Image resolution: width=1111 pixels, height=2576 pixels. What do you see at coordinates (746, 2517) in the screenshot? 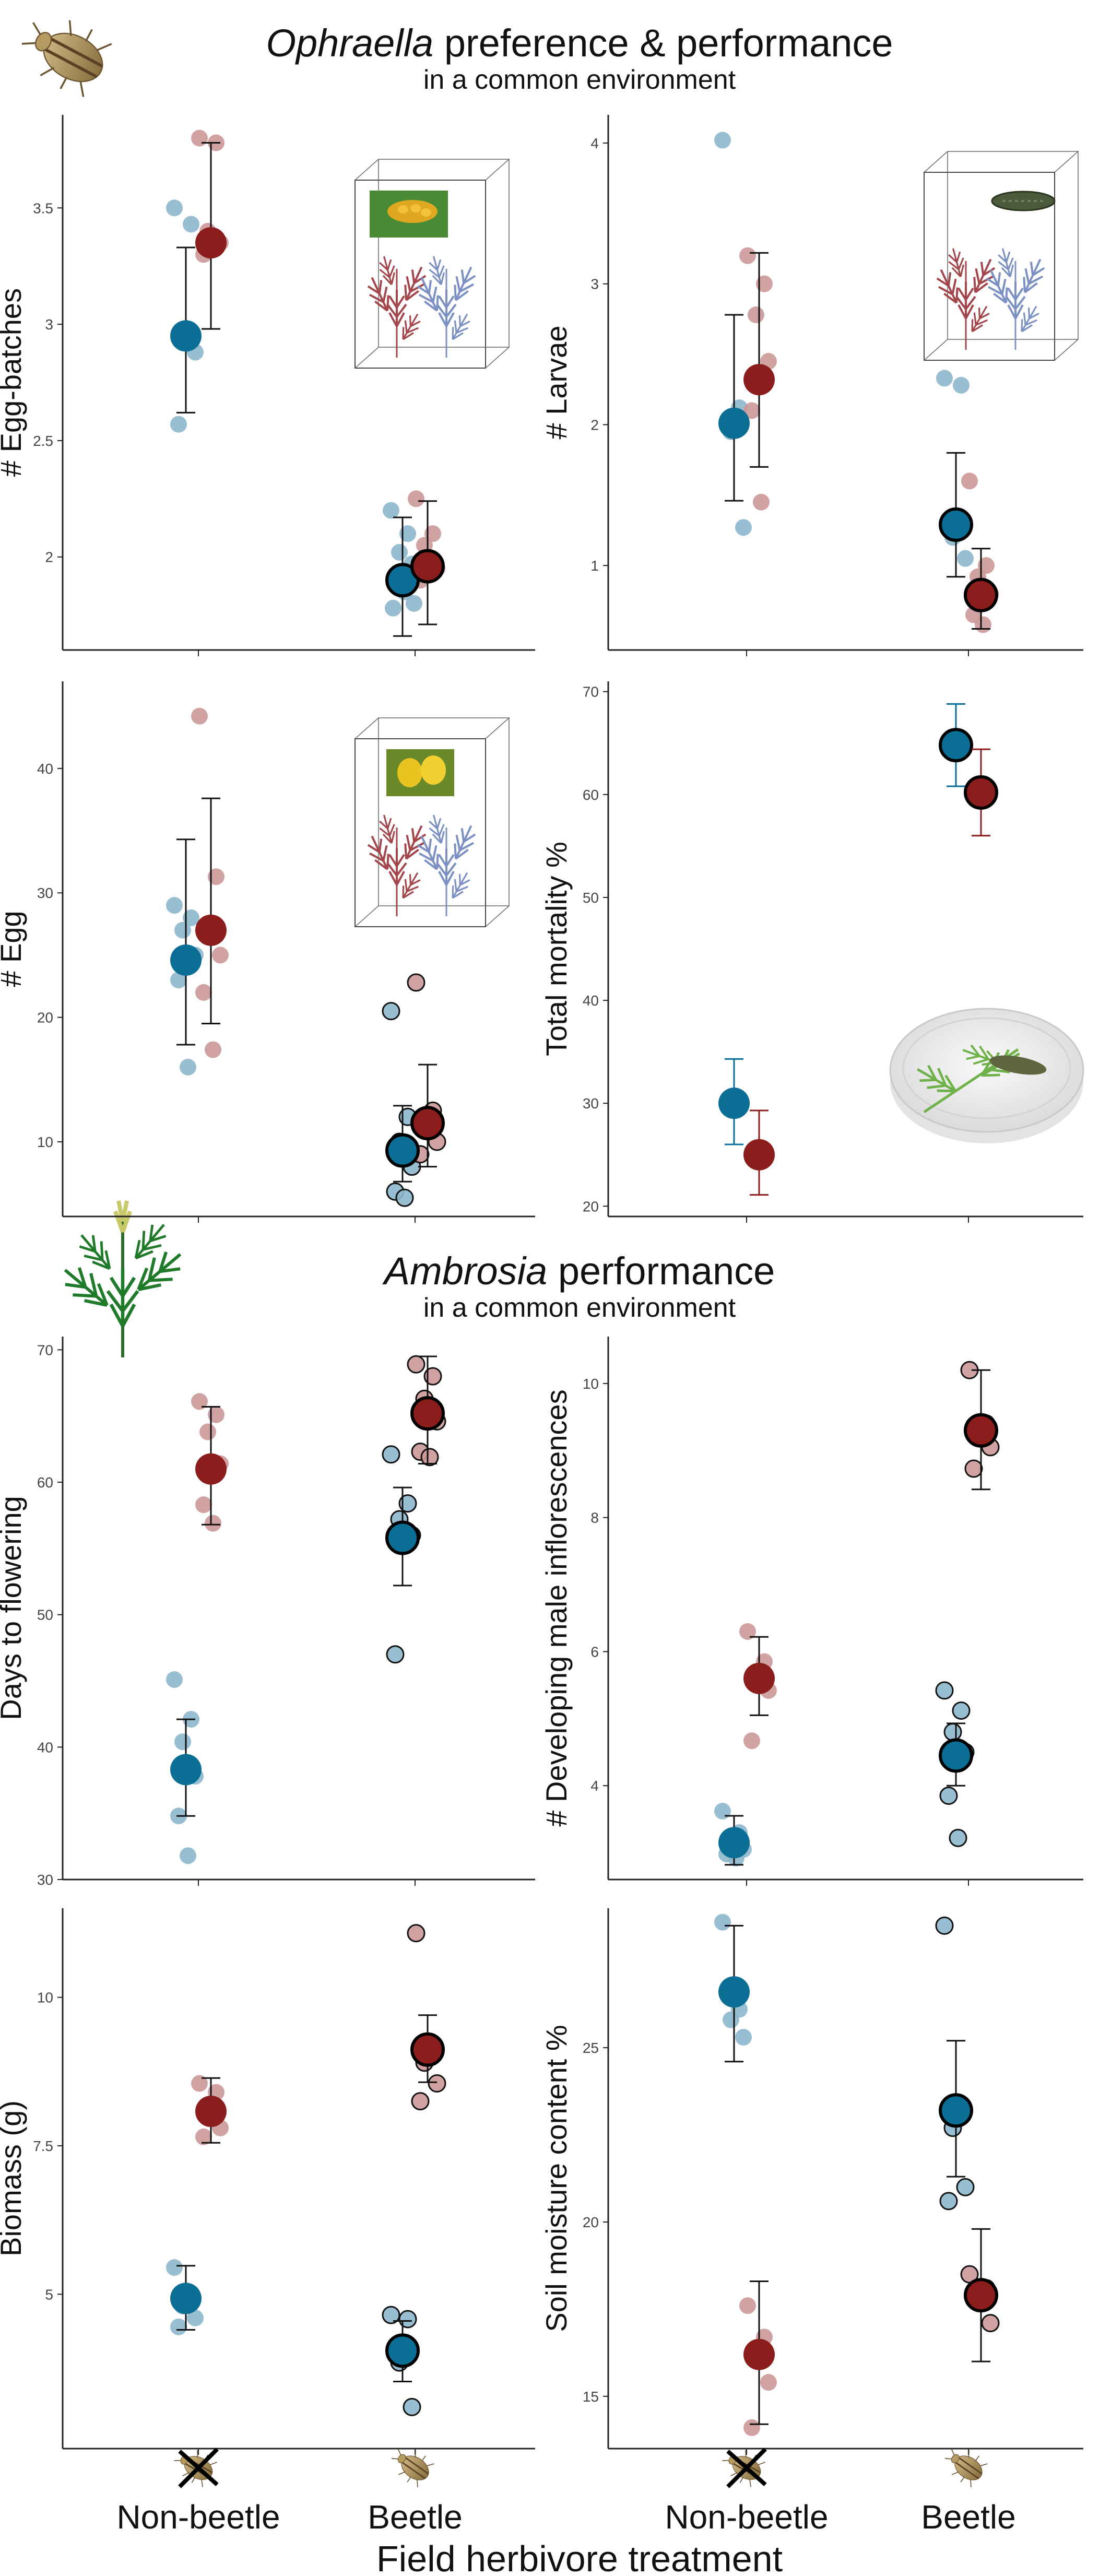
I see `x-category-non-beetle-right: Non-beetle` at bounding box center [746, 2517].